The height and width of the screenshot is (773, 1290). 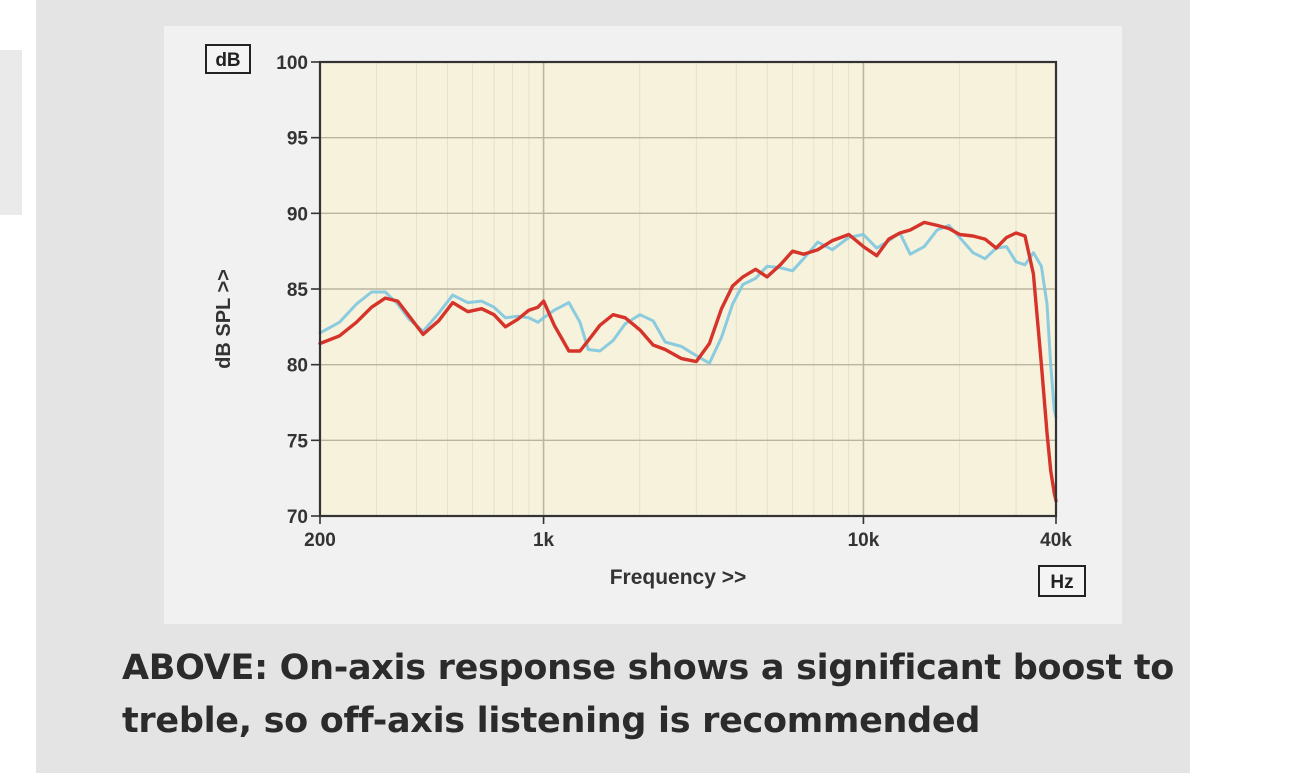 I want to click on y-axis-title: dB SPL >>, so click(x=224, y=319).